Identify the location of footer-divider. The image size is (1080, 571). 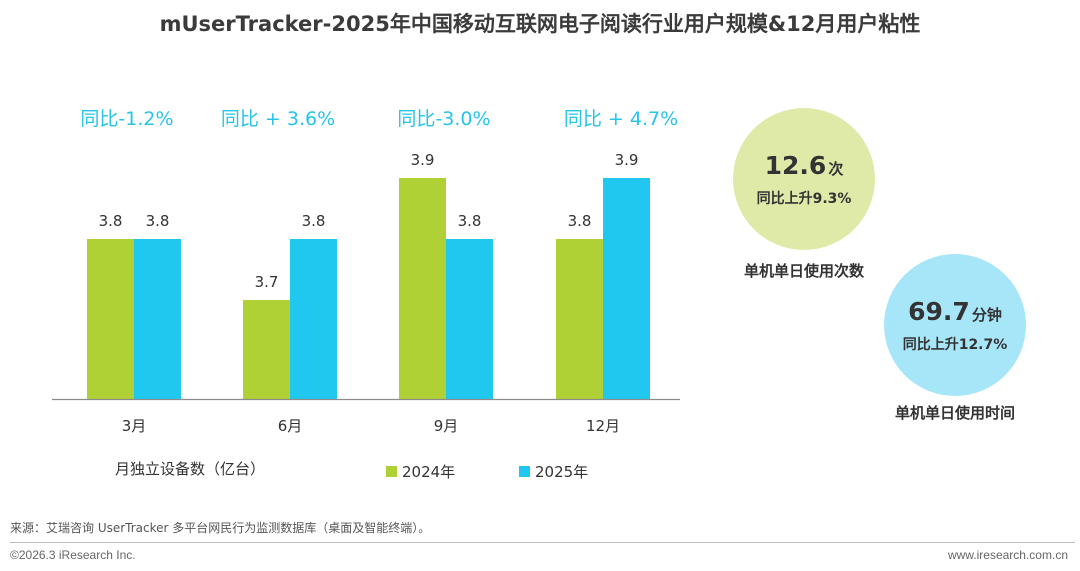
(542, 542).